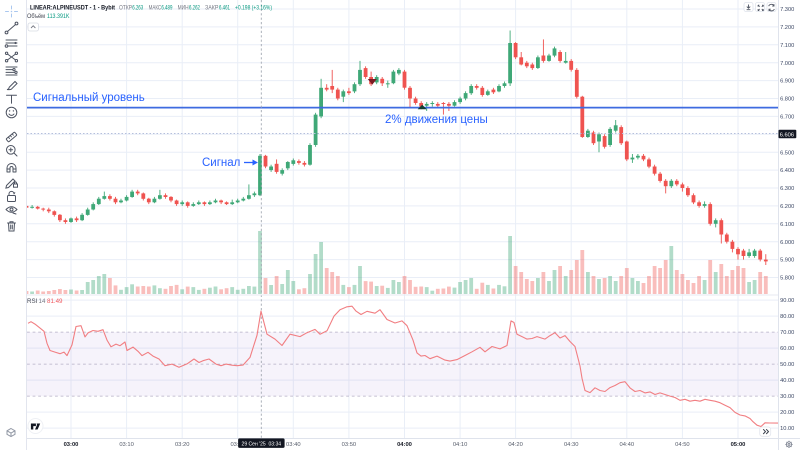  Describe the element at coordinates (787, 64) in the screenshot. I see `svg-text: 7.000` at that location.